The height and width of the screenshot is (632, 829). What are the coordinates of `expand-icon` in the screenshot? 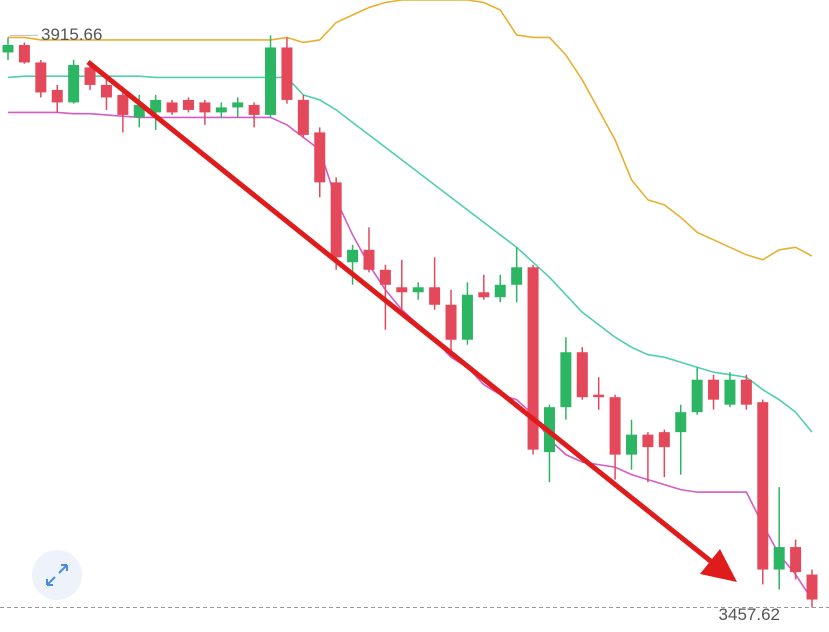 It's located at (57, 575).